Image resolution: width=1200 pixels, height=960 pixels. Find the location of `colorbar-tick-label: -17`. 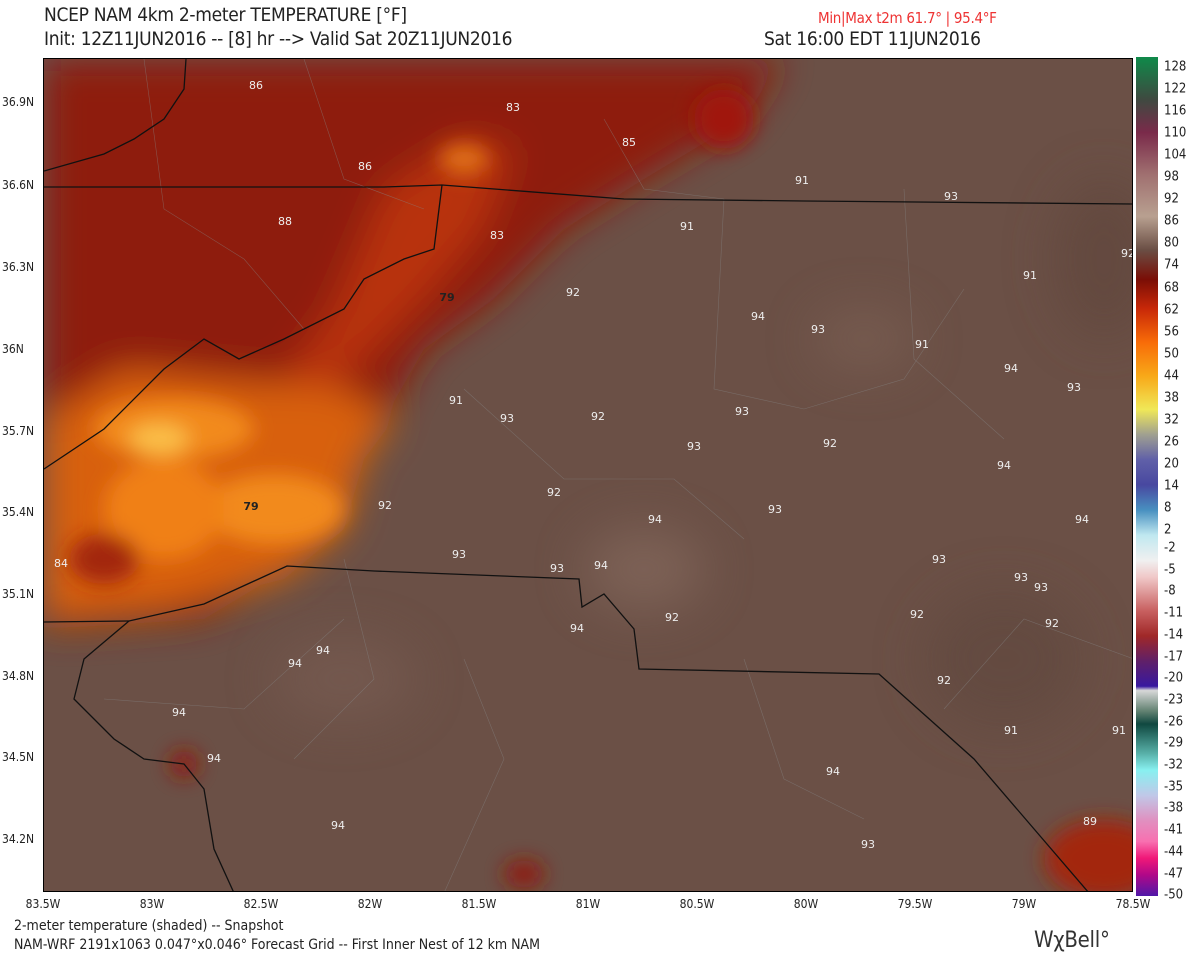

colorbar-tick-label: -17 is located at coordinates (1174, 656).